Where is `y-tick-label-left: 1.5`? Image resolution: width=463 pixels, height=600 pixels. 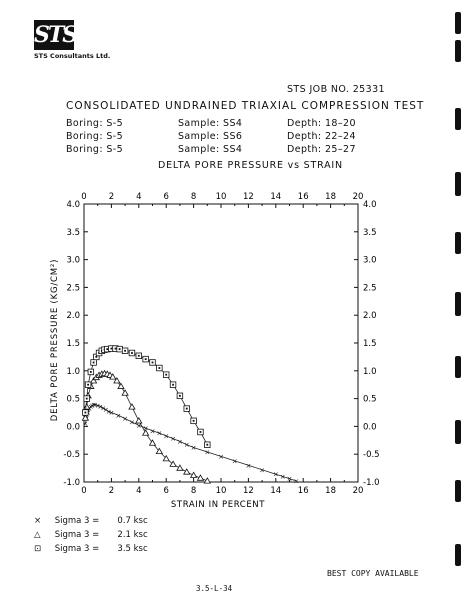 y-tick-label-left: 1.5 is located at coordinates (73, 344).